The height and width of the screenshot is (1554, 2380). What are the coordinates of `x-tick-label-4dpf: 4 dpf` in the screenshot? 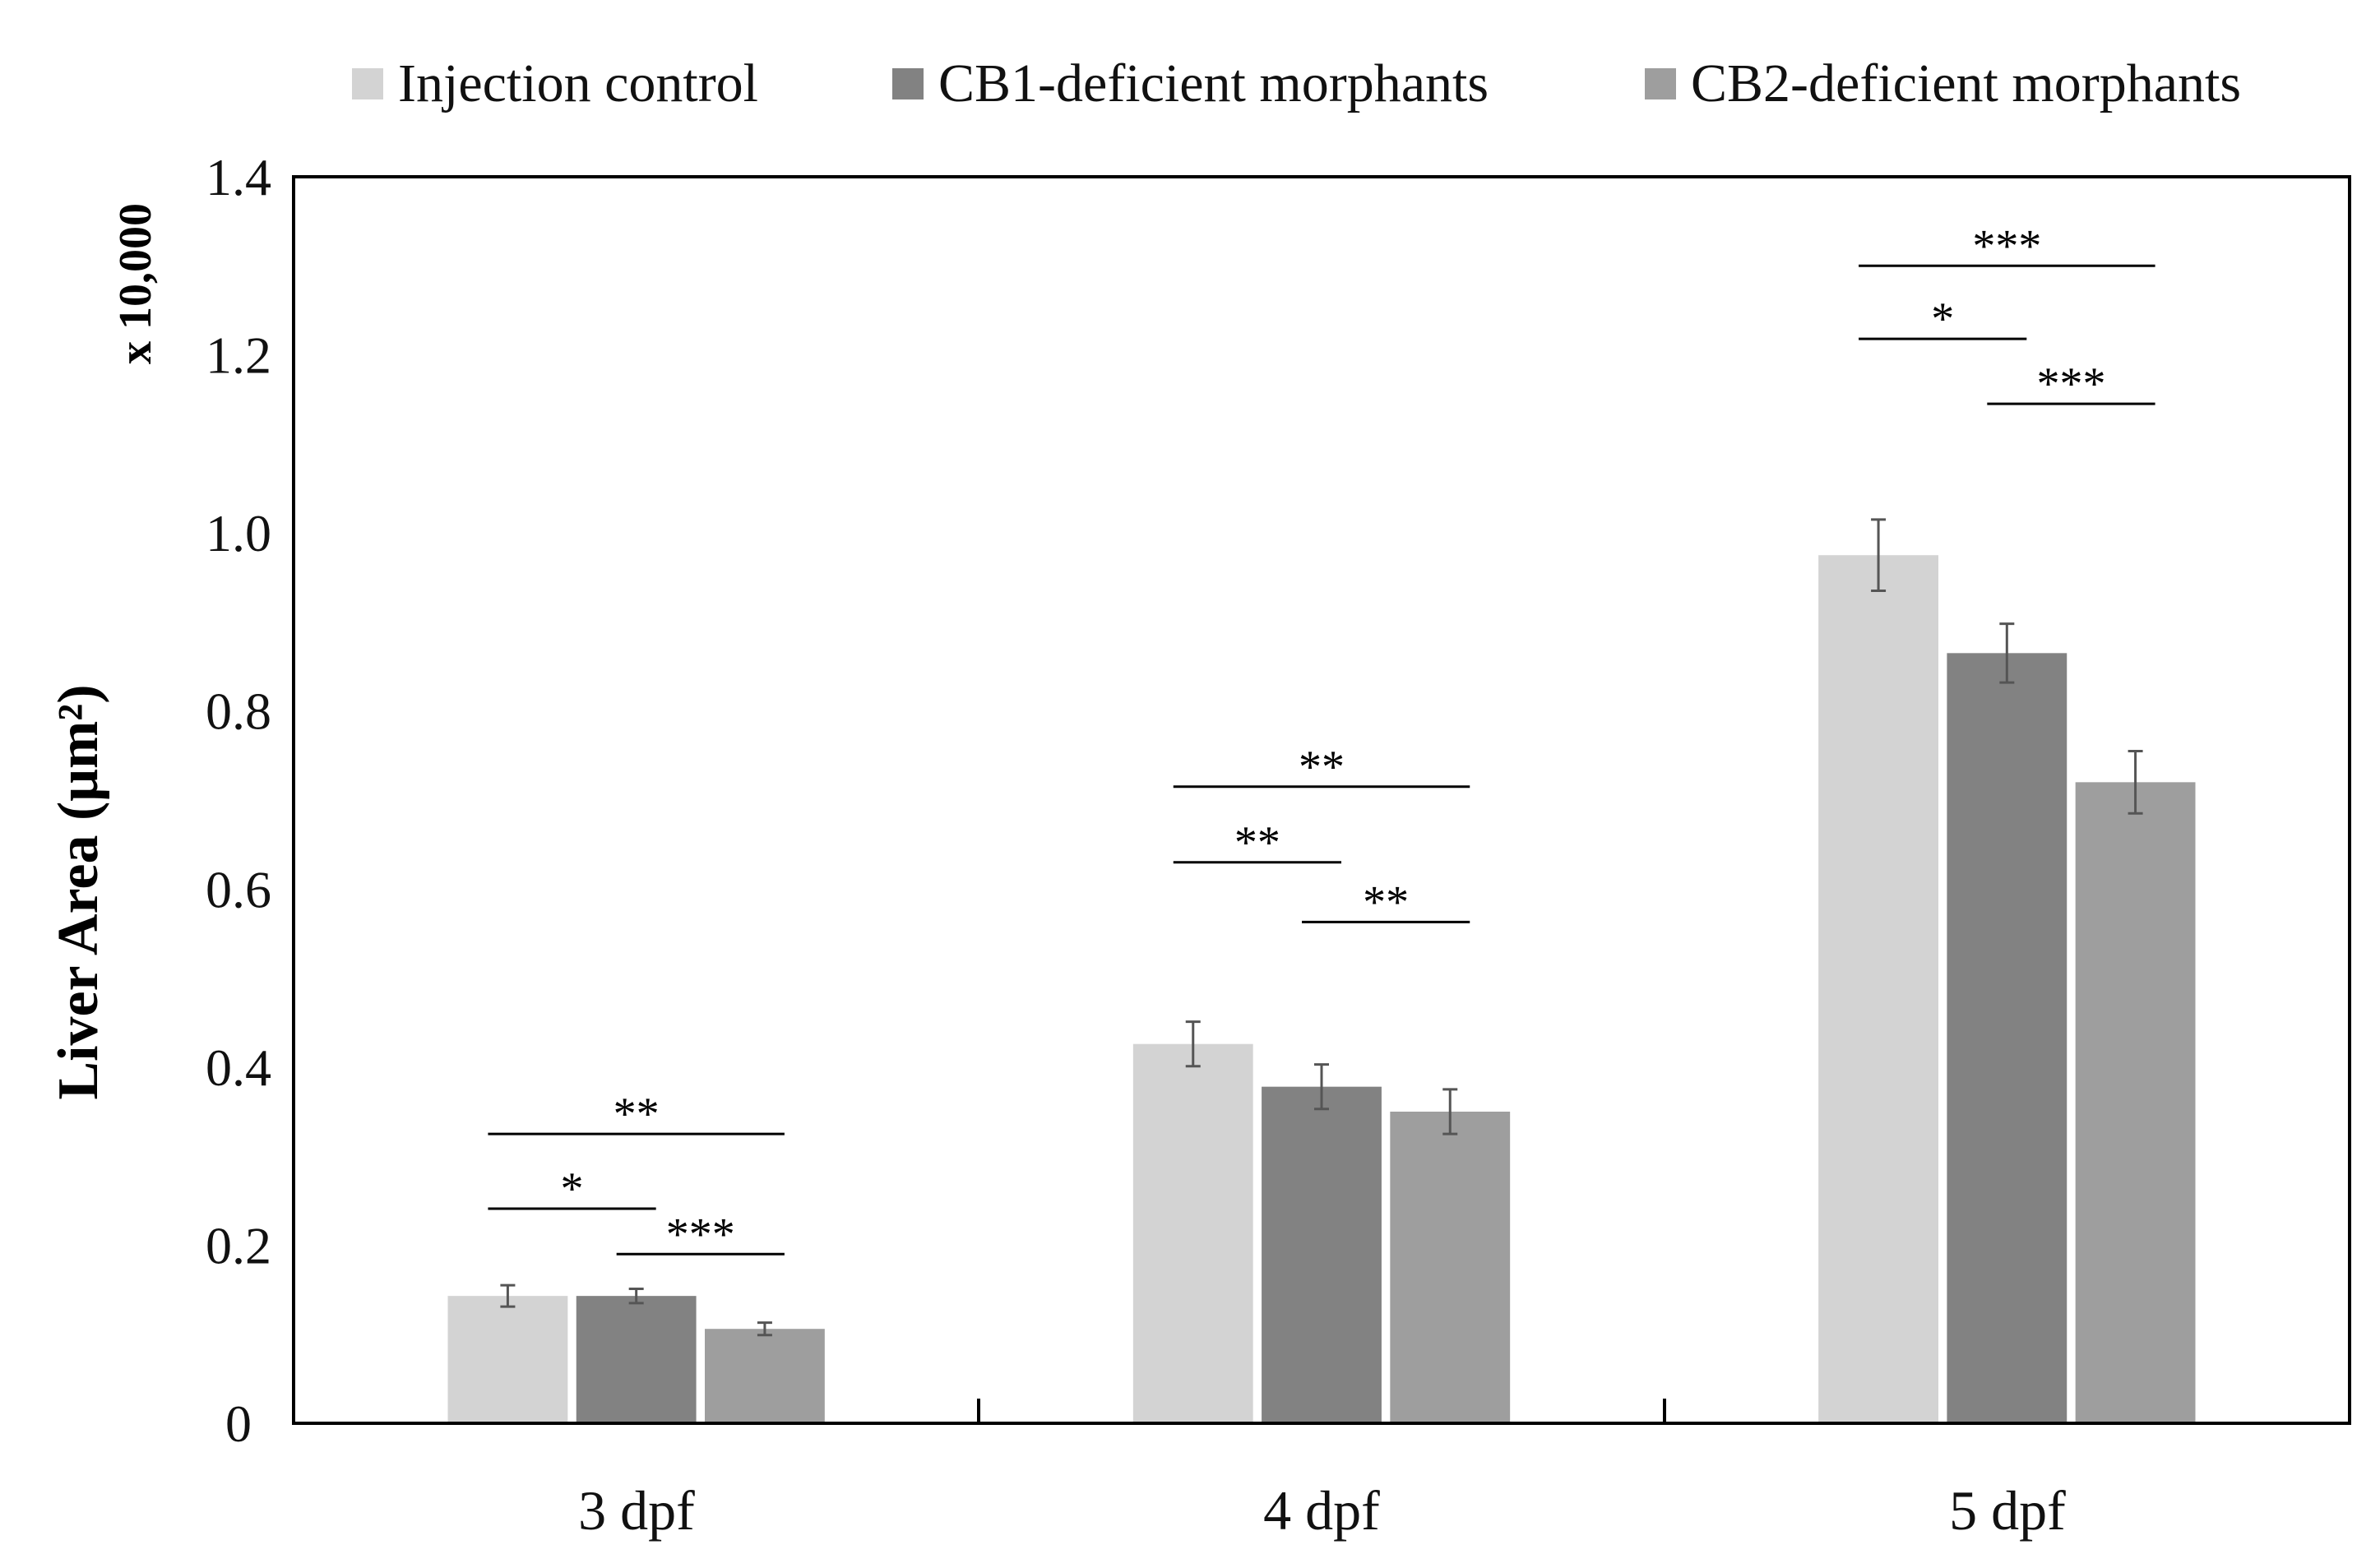 It's located at (1321, 1510).